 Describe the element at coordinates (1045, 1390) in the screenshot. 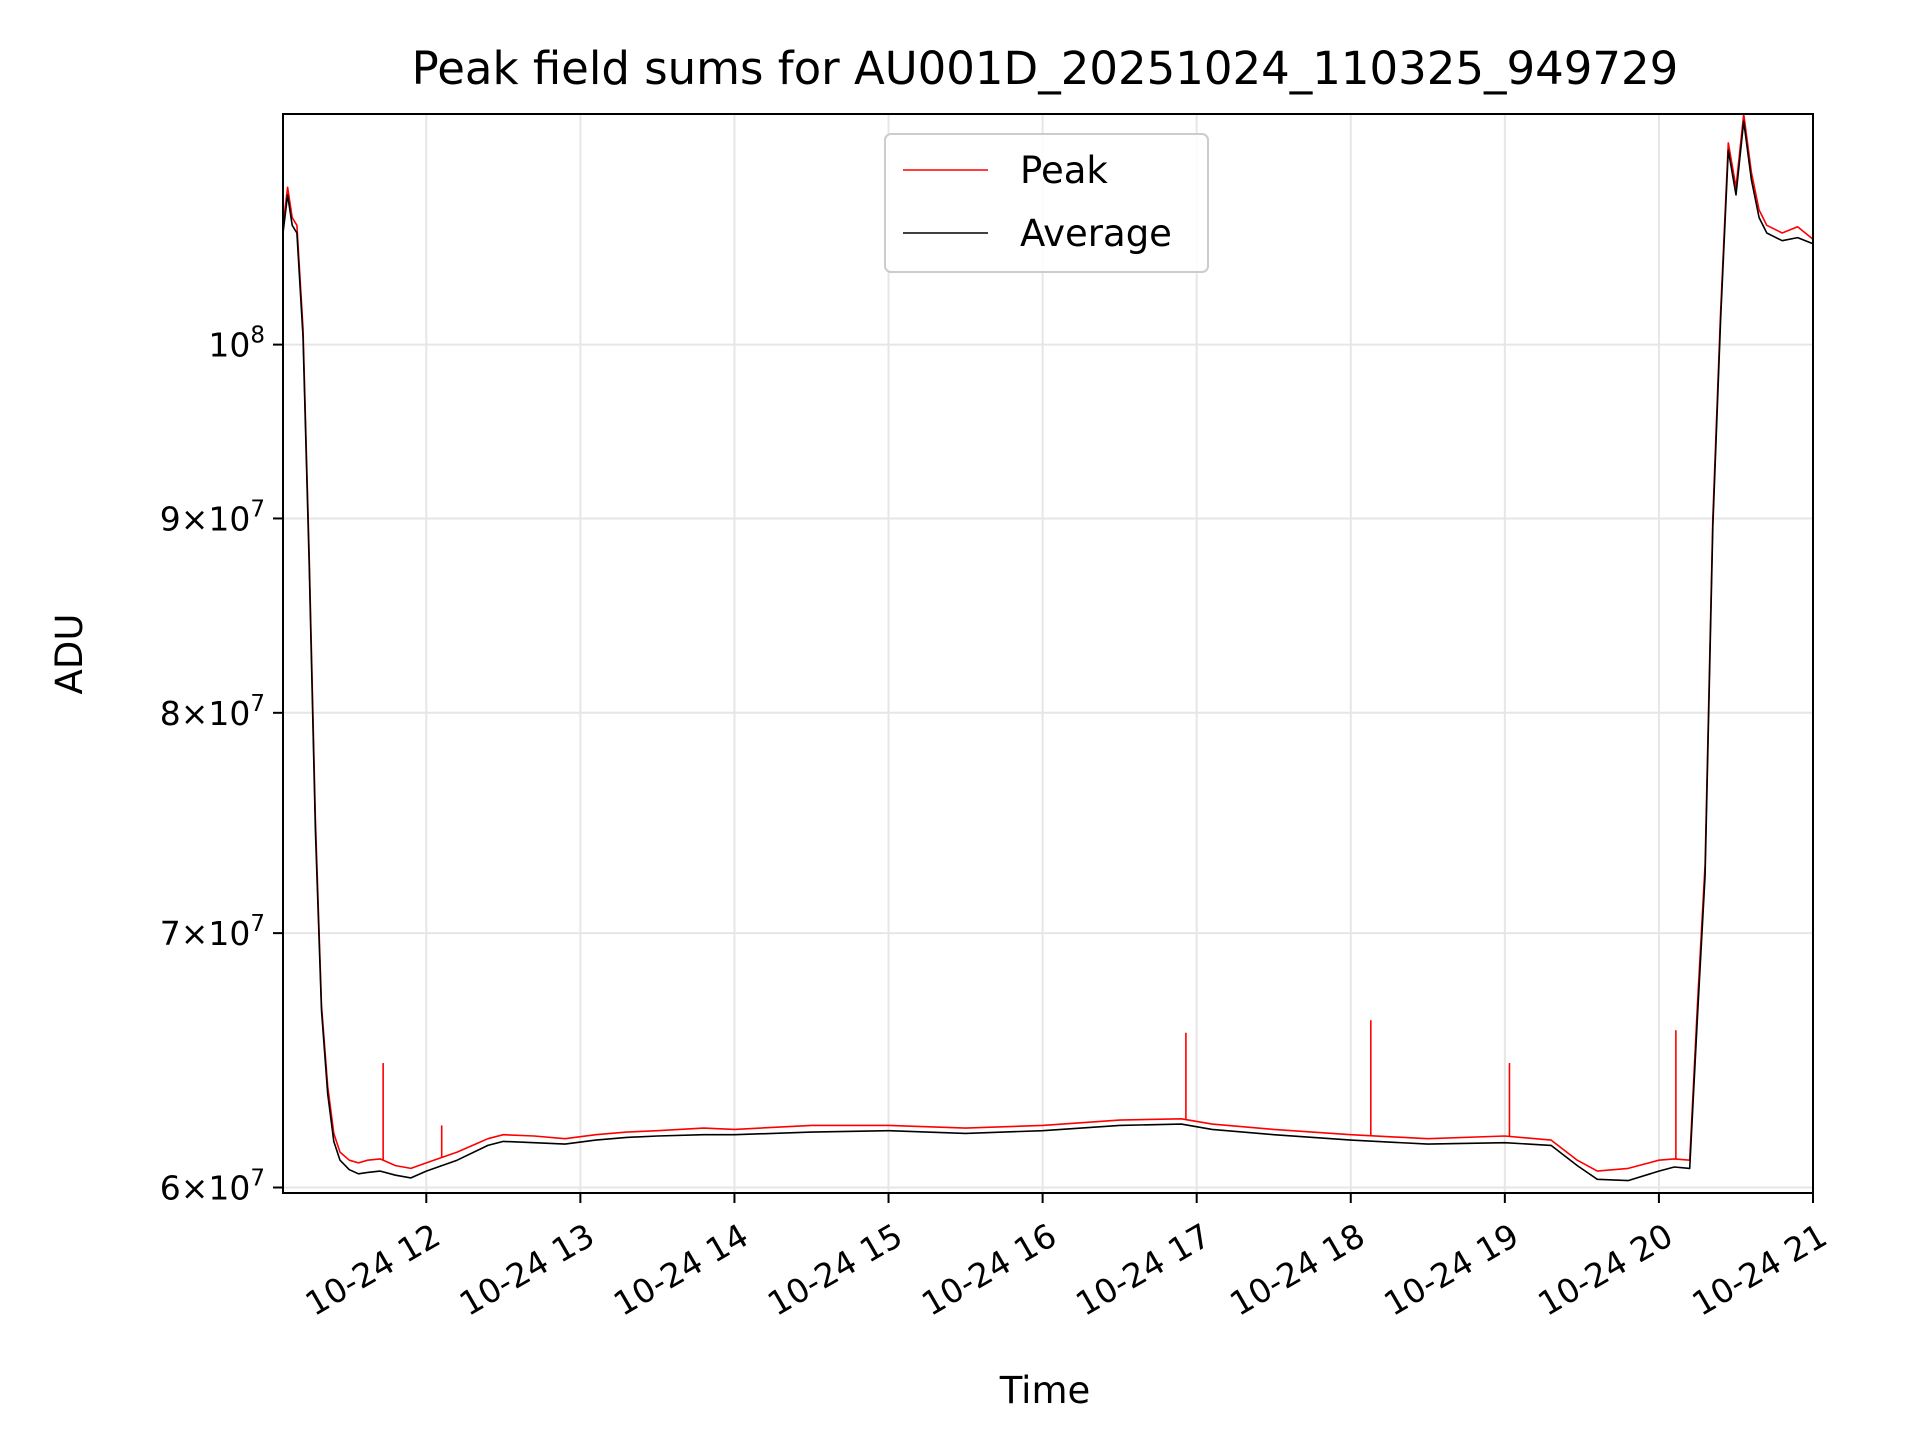

I see `x-axis-label: Time` at that location.